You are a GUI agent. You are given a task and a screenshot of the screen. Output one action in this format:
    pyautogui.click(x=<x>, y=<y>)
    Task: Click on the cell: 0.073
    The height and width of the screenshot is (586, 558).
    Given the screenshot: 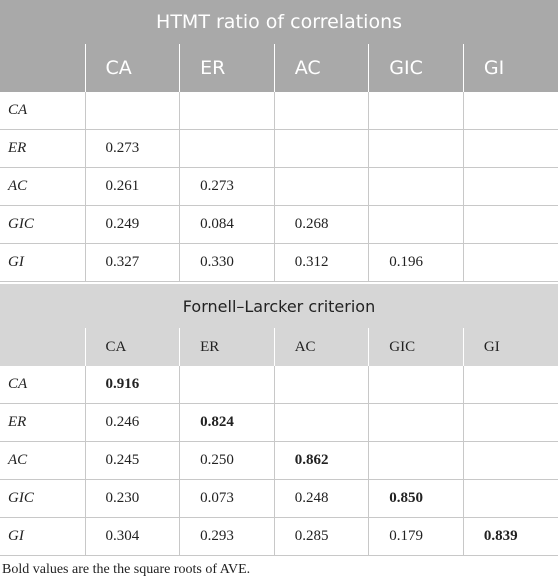 What is the action you would take?
    pyautogui.click(x=227, y=498)
    